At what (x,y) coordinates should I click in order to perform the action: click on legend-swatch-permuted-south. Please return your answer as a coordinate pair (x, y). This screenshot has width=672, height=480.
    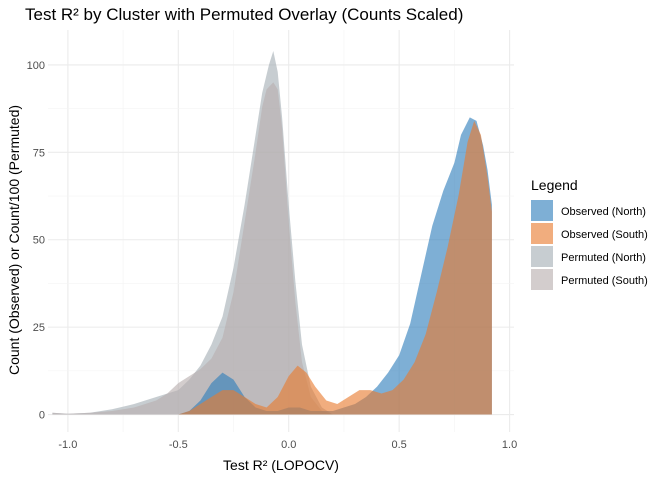
    Looking at the image, I should click on (542, 279).